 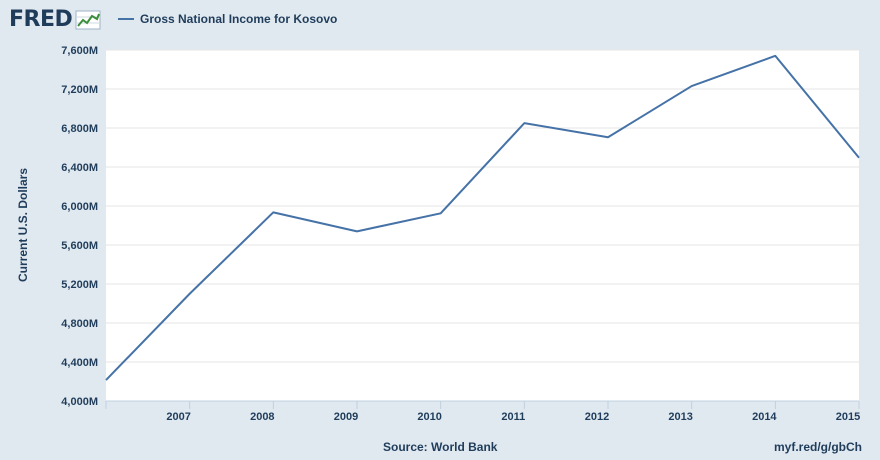 I want to click on y-tick-label: 7,200M, so click(x=79, y=90).